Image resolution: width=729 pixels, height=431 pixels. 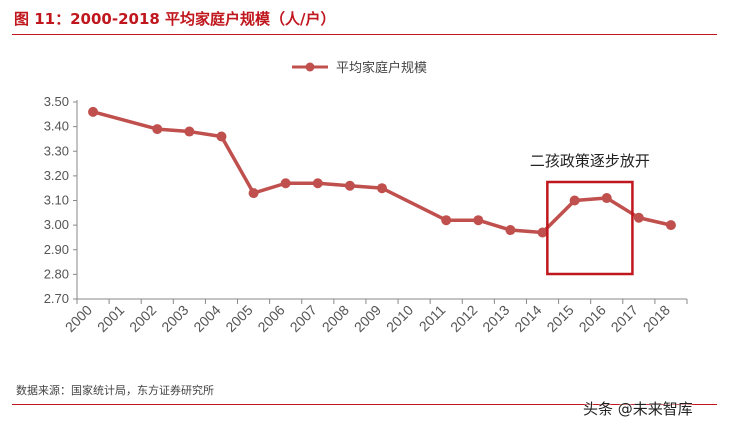 What do you see at coordinates (638, 409) in the screenshot?
I see `watermark: 头条 @未来智库` at bounding box center [638, 409].